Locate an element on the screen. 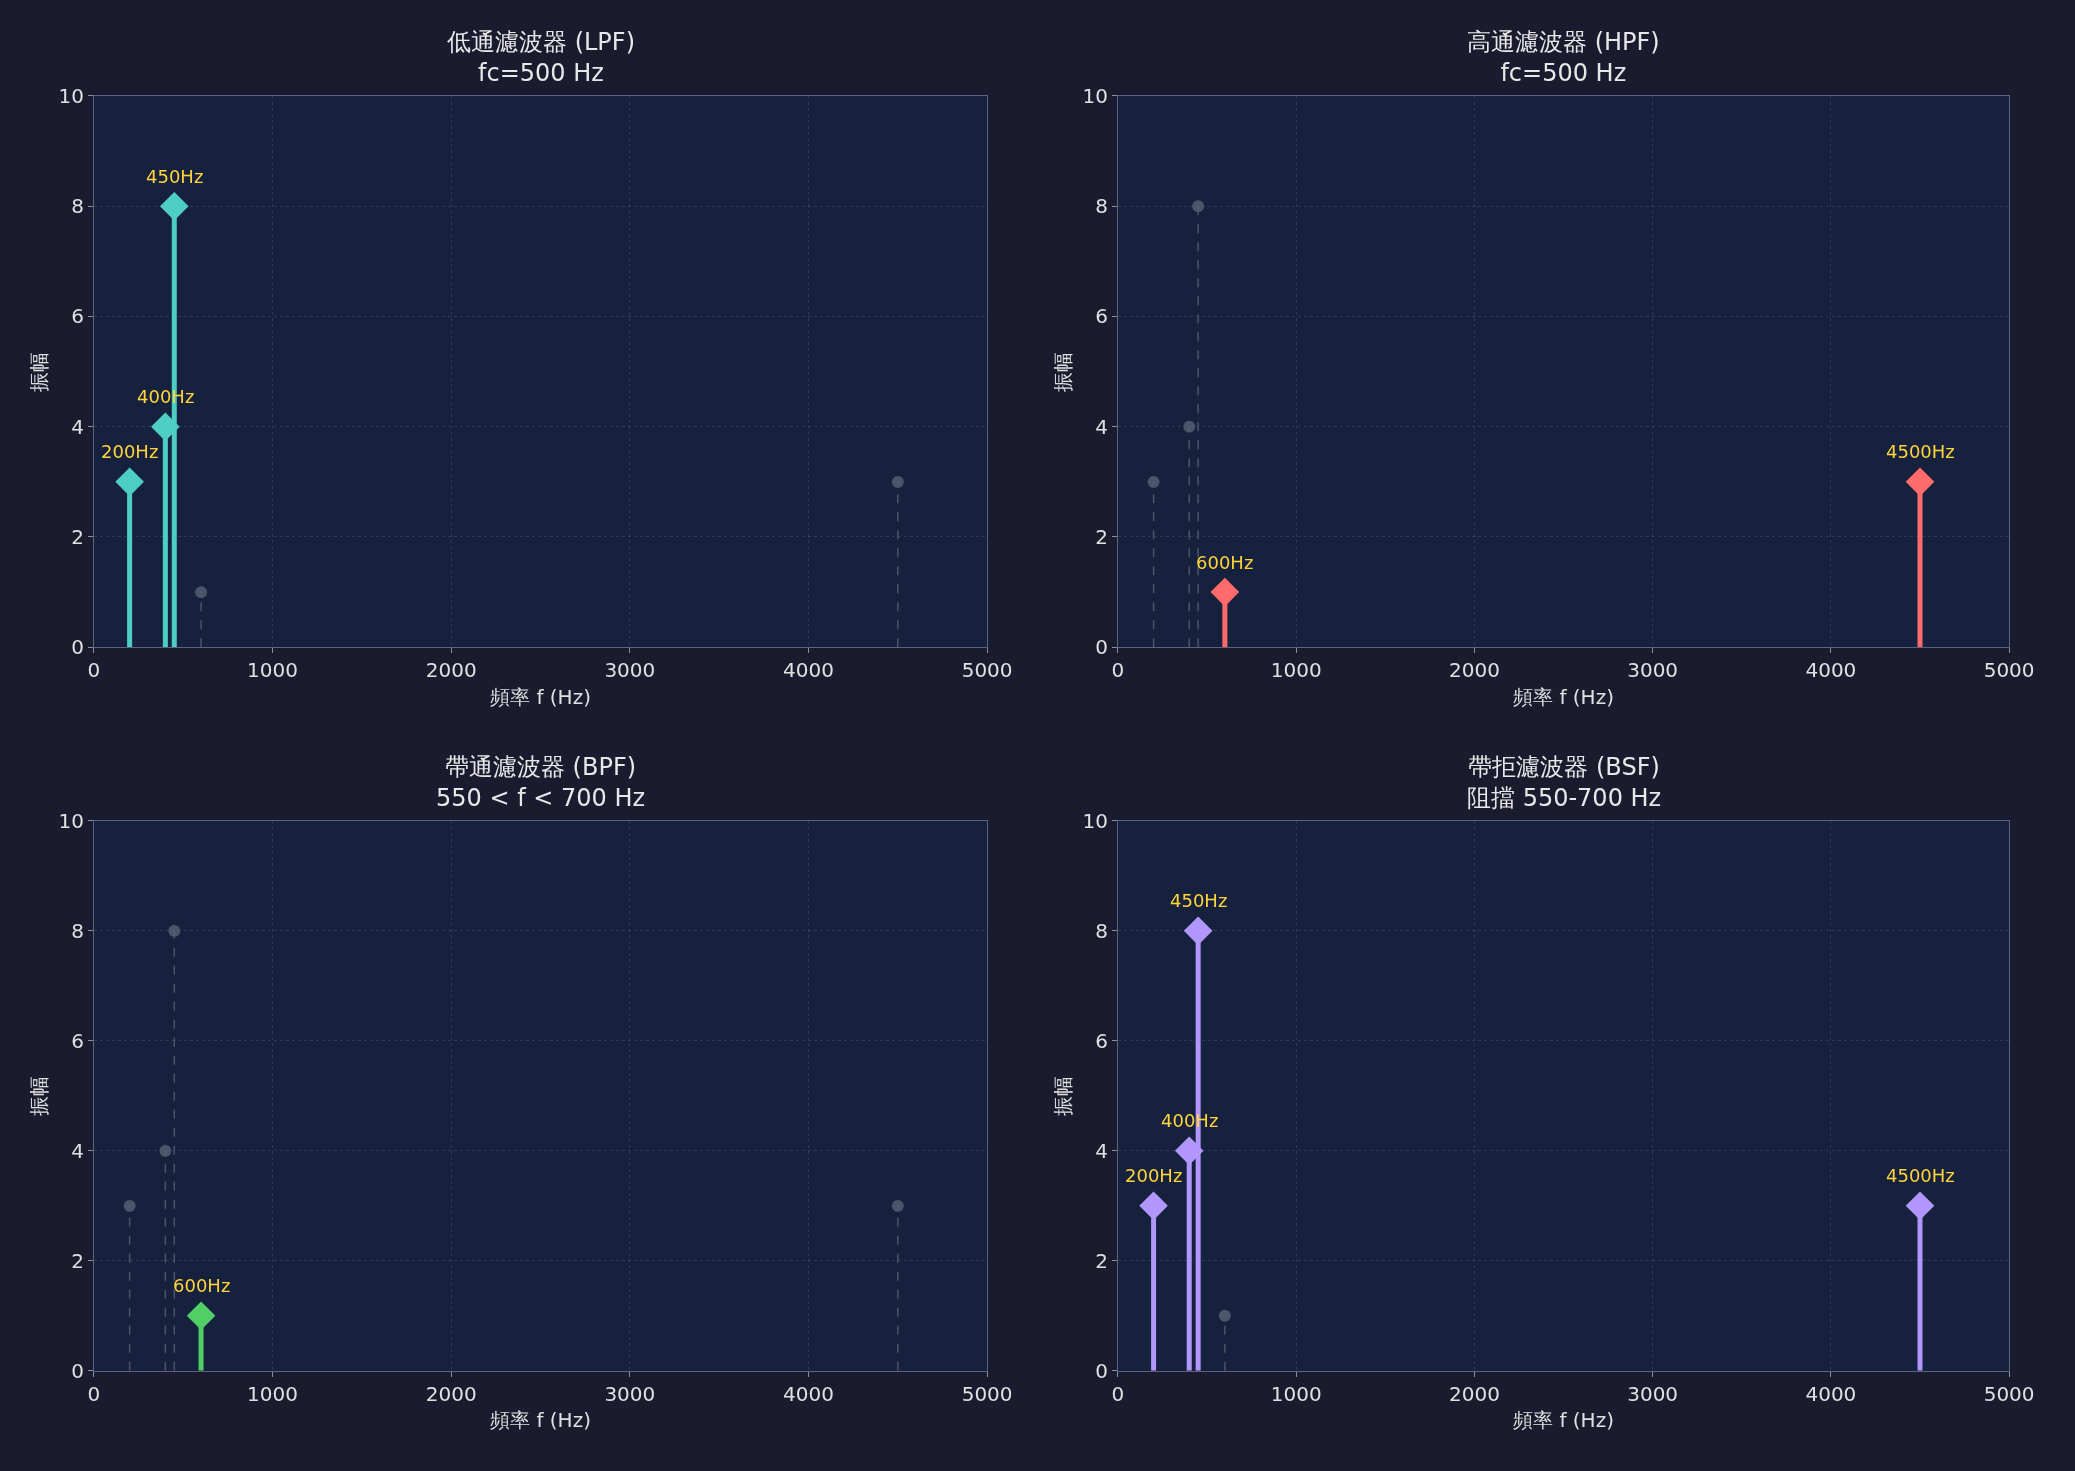 The height and width of the screenshot is (1471, 2075). chart-subtitle: 550 < f < 700 Hz is located at coordinates (541, 798).